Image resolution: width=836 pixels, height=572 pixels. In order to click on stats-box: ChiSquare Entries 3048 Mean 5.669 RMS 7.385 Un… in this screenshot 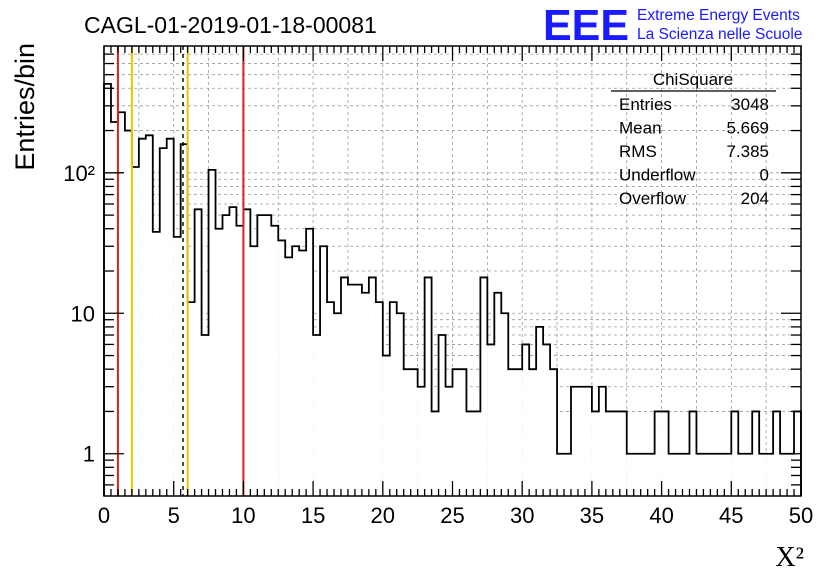, I will do `click(693, 139)`.